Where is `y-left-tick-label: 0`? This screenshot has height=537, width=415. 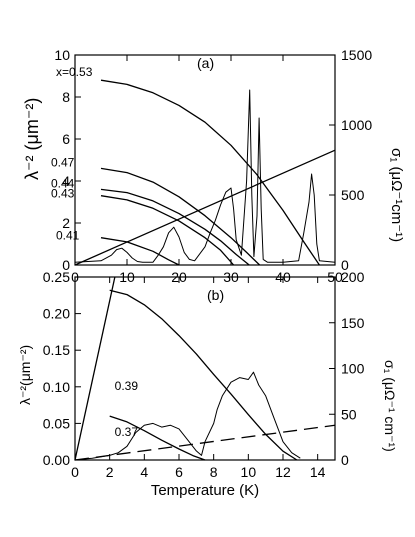
y-left-tick-label: 0 is located at coordinates (66, 265).